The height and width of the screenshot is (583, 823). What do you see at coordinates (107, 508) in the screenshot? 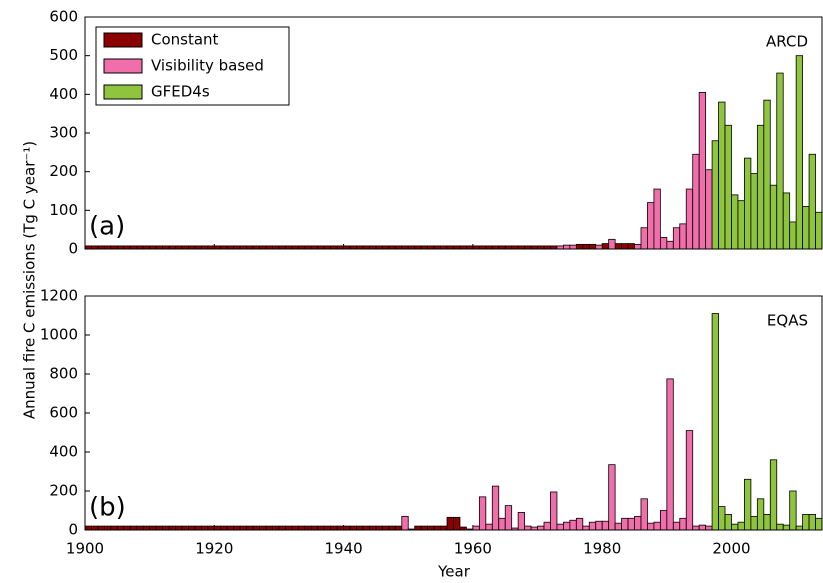
I see `panel-label: (b)` at bounding box center [107, 508].